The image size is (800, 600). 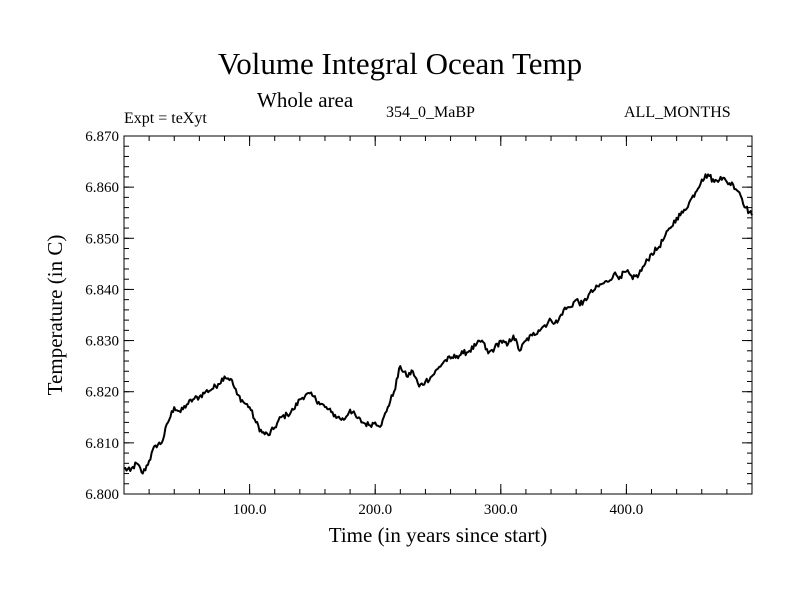 I want to click on y-tick-label: 6.830, so click(x=102, y=342).